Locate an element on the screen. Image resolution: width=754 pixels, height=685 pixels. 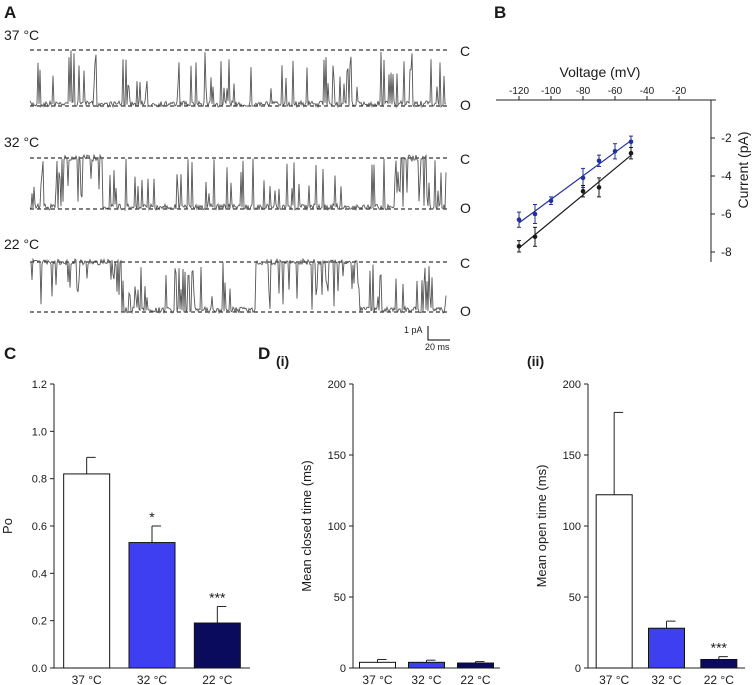
x-tick-label: -80 is located at coordinates (583, 91).